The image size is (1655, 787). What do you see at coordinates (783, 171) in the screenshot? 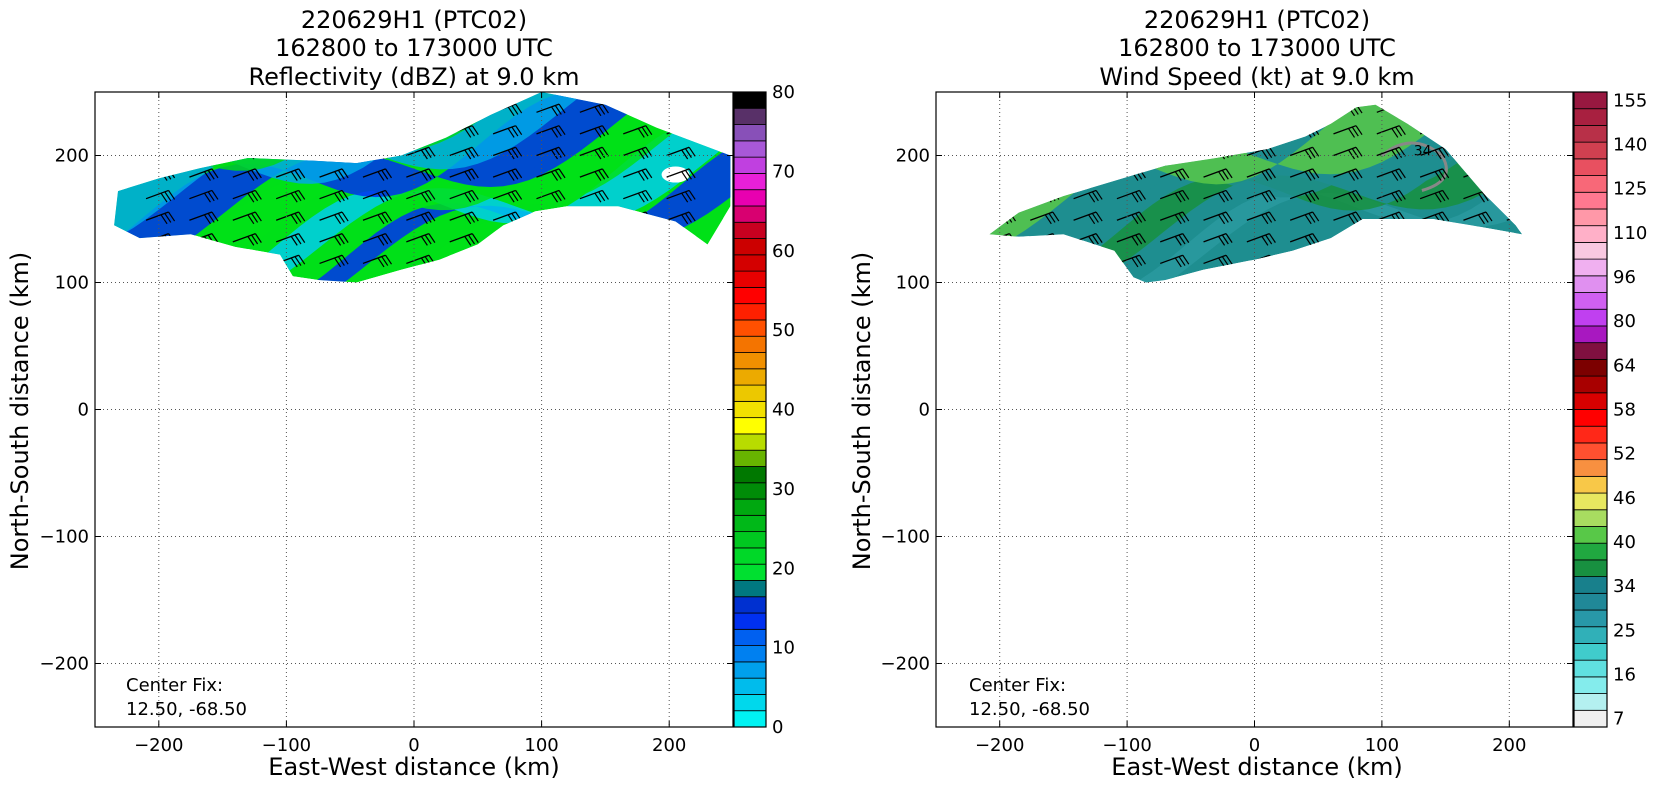
I see `colorbar-tick-label: 70` at bounding box center [783, 171].